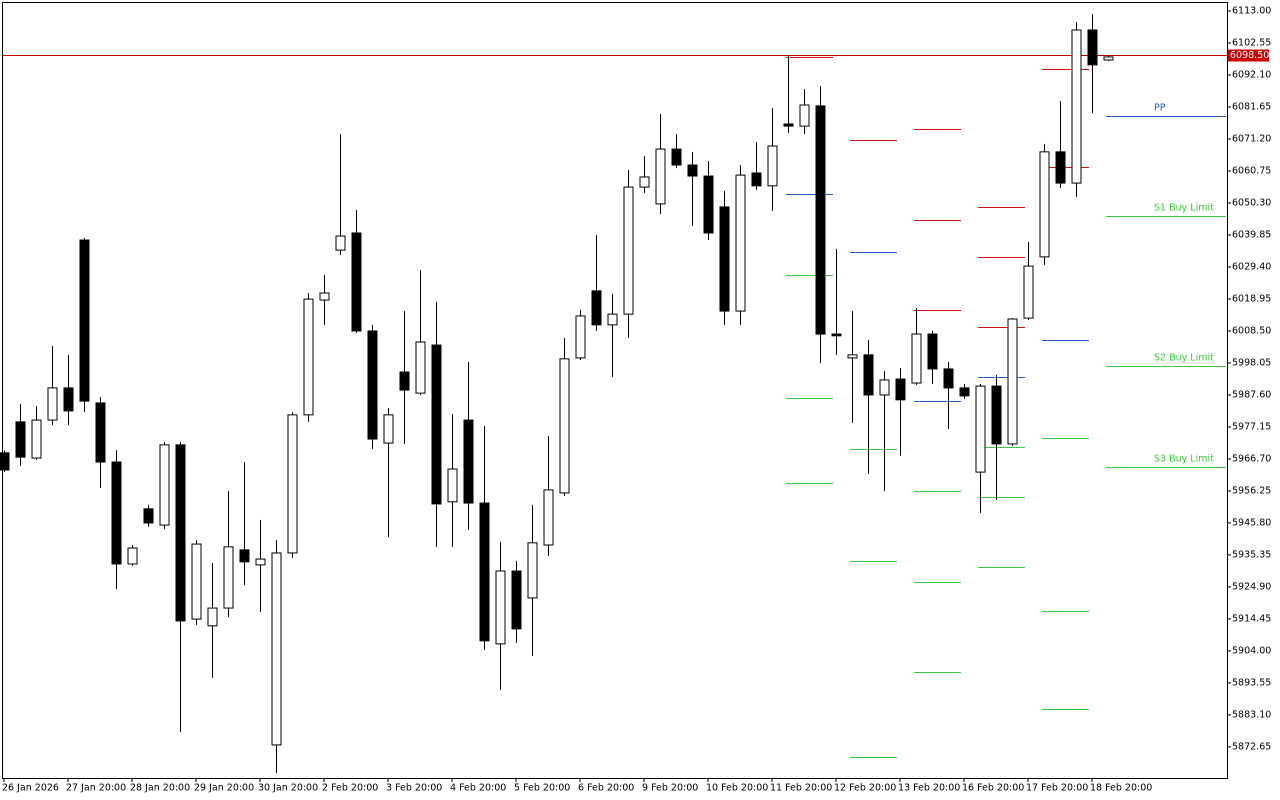  I want to click on y-tick-label: 6008.50, so click(1251, 330).